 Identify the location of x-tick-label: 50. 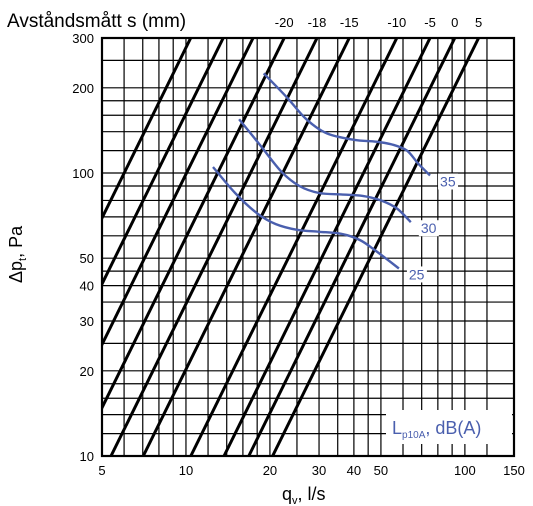
(381, 470).